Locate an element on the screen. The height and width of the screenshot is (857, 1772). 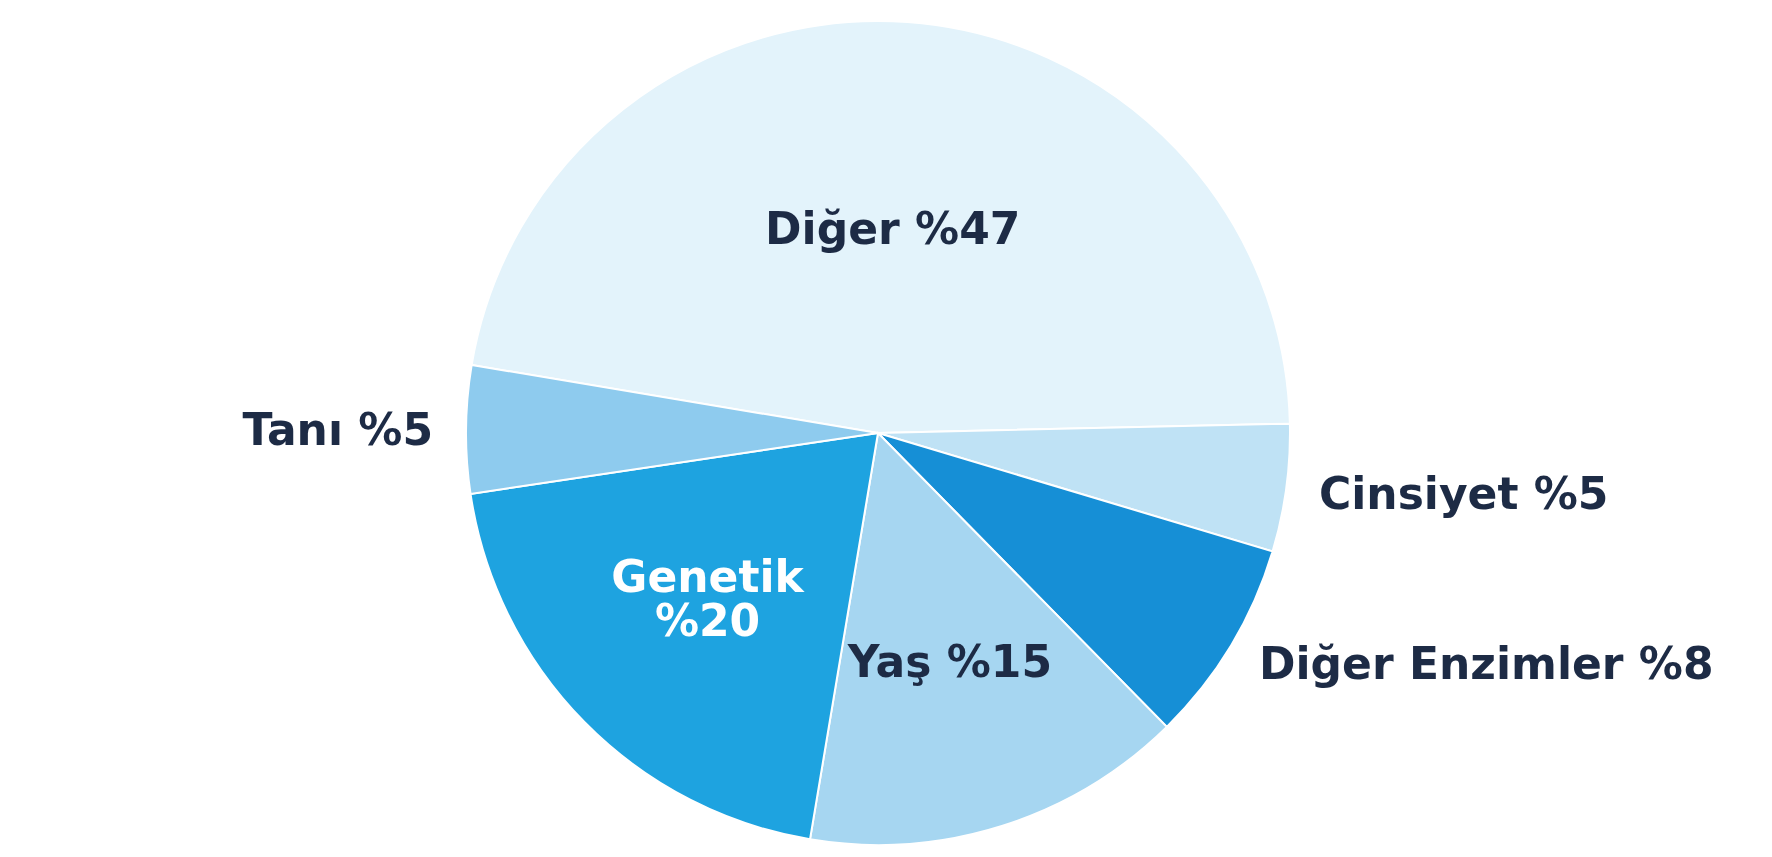
slice-label: Tanı %5 is located at coordinates (338, 430).